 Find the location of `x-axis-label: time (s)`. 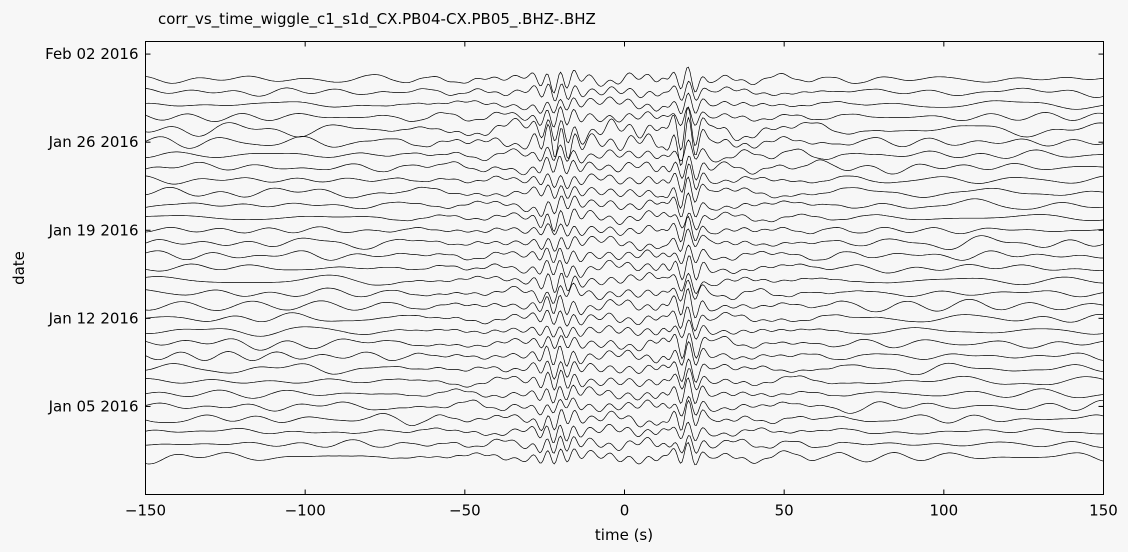

x-axis-label: time (s) is located at coordinates (624, 535).